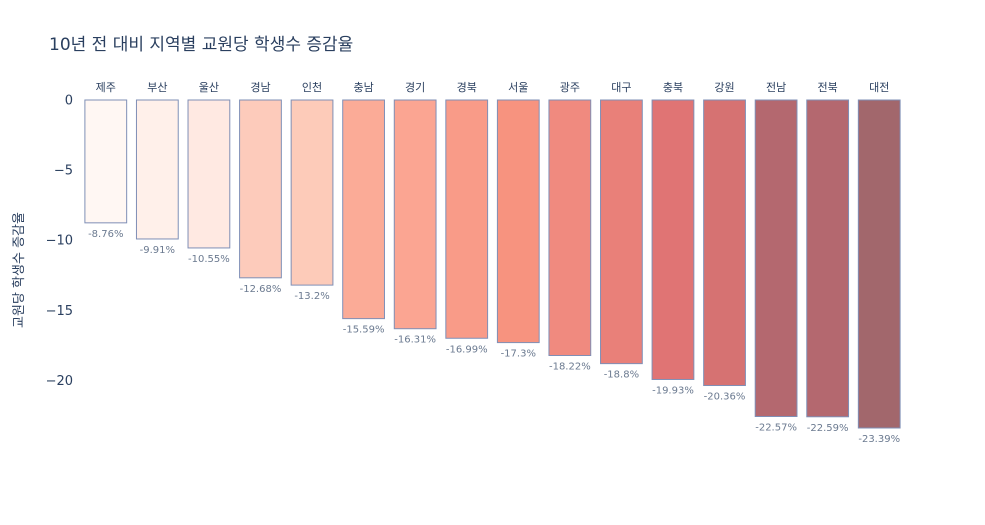 The width and height of the screenshot is (985, 525). Describe the element at coordinates (828, 428) in the screenshot. I see `data-label: -22.59%` at that location.